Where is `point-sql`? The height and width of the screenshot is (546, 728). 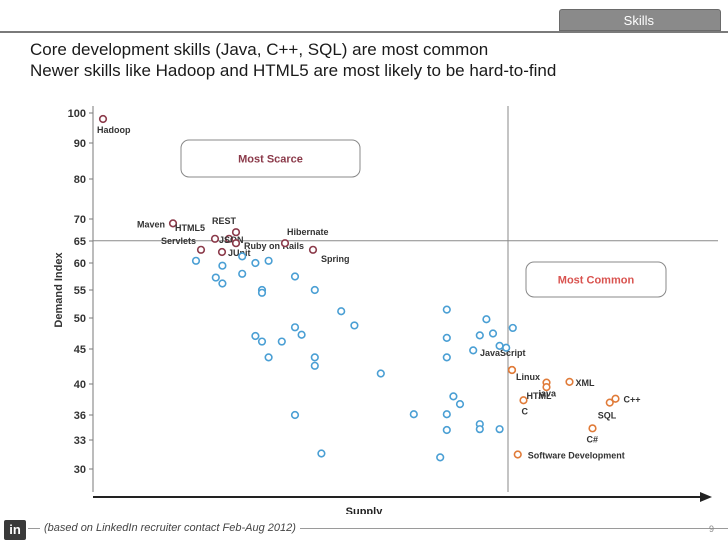
point-sql is located at coordinates (609, 402).